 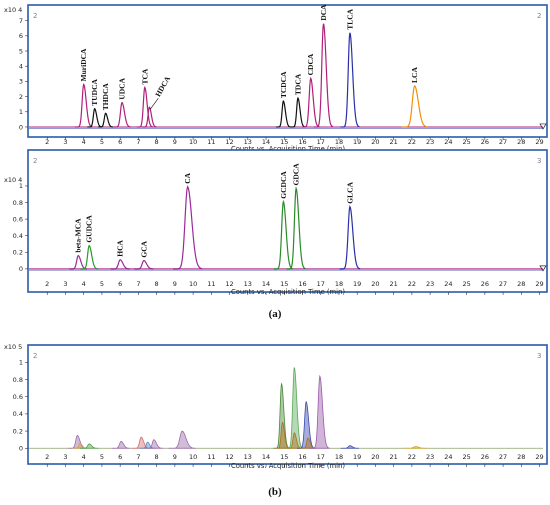 What do you see at coordinates (349, 18) in the screenshot?
I see `peak-label: TLCA` at bounding box center [349, 18].